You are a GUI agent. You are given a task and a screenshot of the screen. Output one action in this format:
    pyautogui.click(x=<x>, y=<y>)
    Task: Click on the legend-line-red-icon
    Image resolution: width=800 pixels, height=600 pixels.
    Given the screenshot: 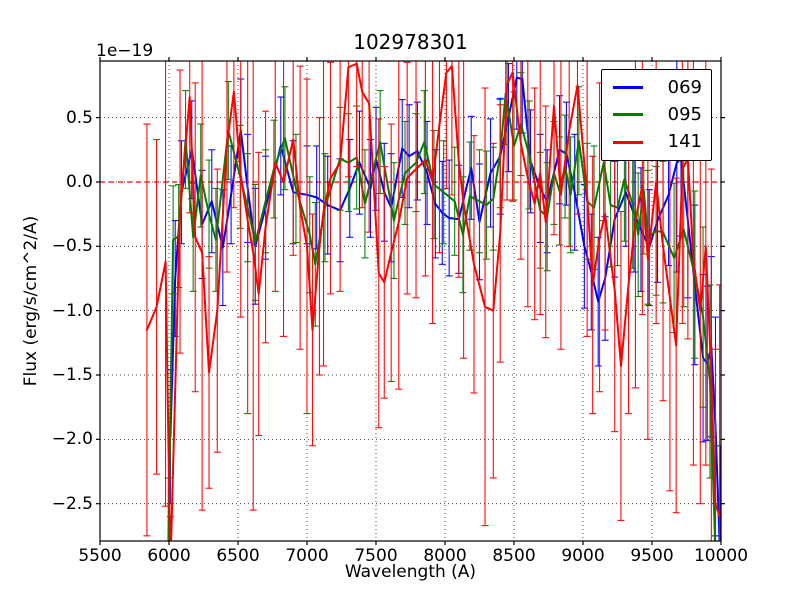 What is the action you would take?
    pyautogui.click(x=628, y=142)
    